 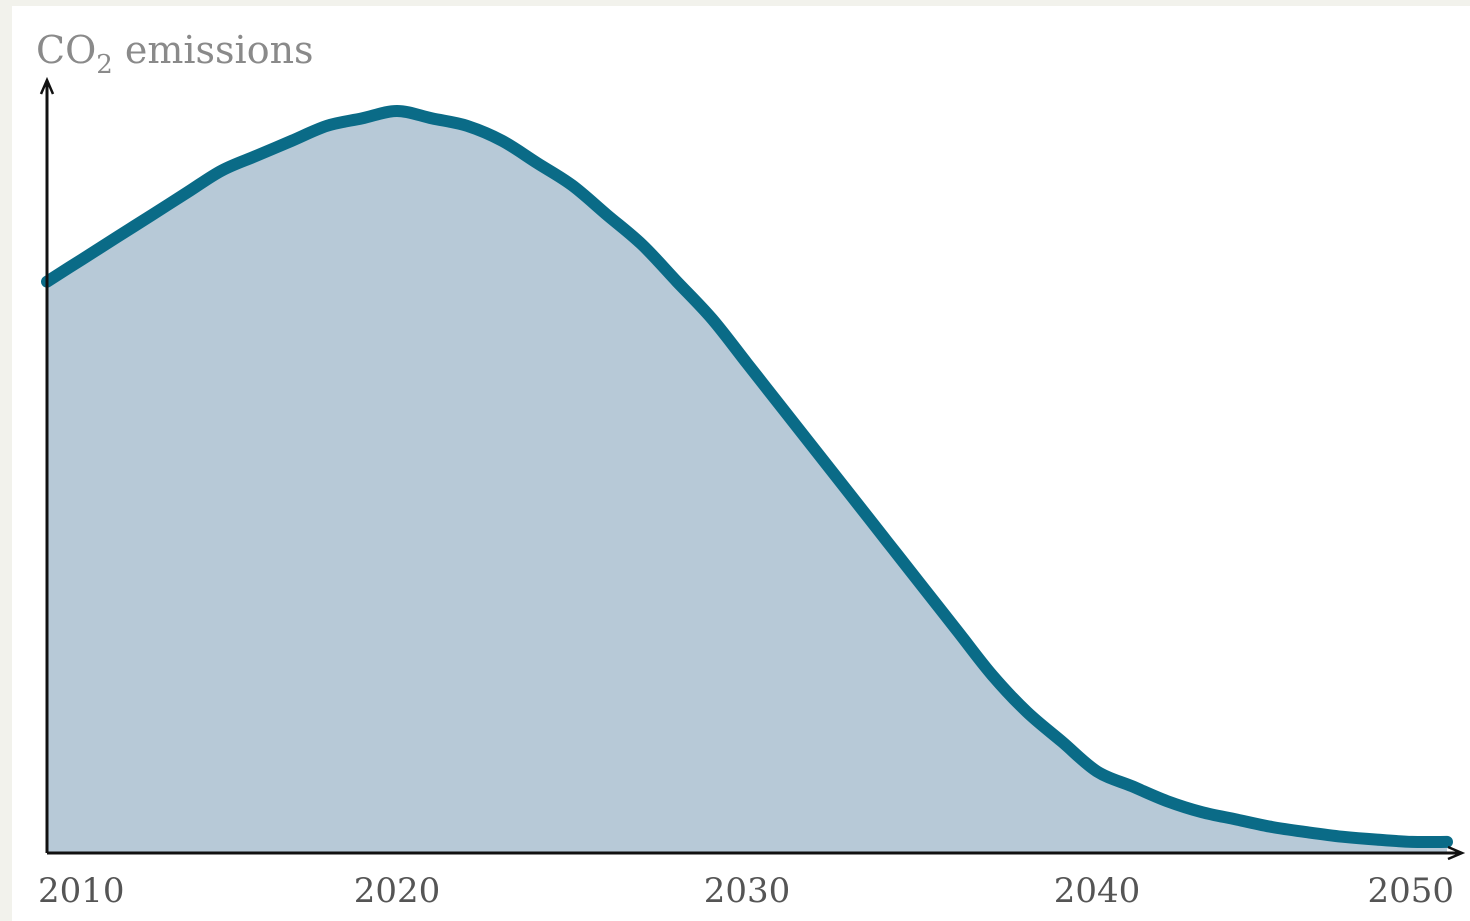 I want to click on x-axis-arrow-icon, so click(x=1456, y=853).